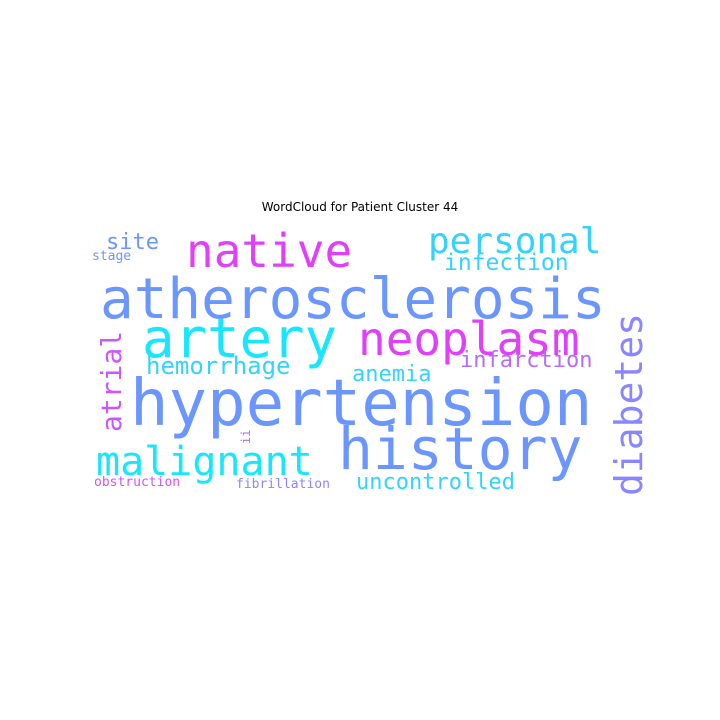 This screenshot has height=720, width=720. What do you see at coordinates (204, 462) in the screenshot?
I see `word-malignant: malignant` at bounding box center [204, 462].